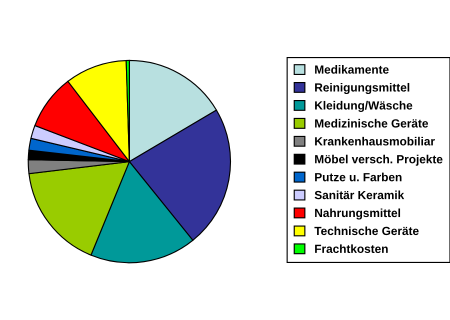 This screenshot has height=320, width=450. I want to click on legend-label: Sanitär Keramik, so click(359, 195).